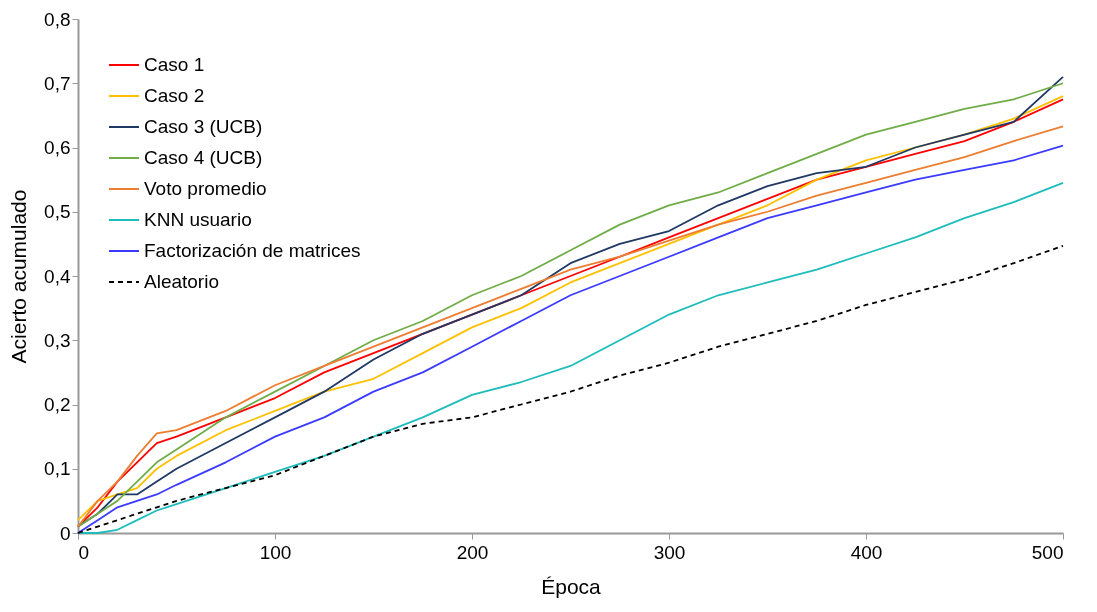 The image size is (1097, 612). Describe the element at coordinates (57, 469) in the screenshot. I see `y-tick-label: 0,1` at that location.